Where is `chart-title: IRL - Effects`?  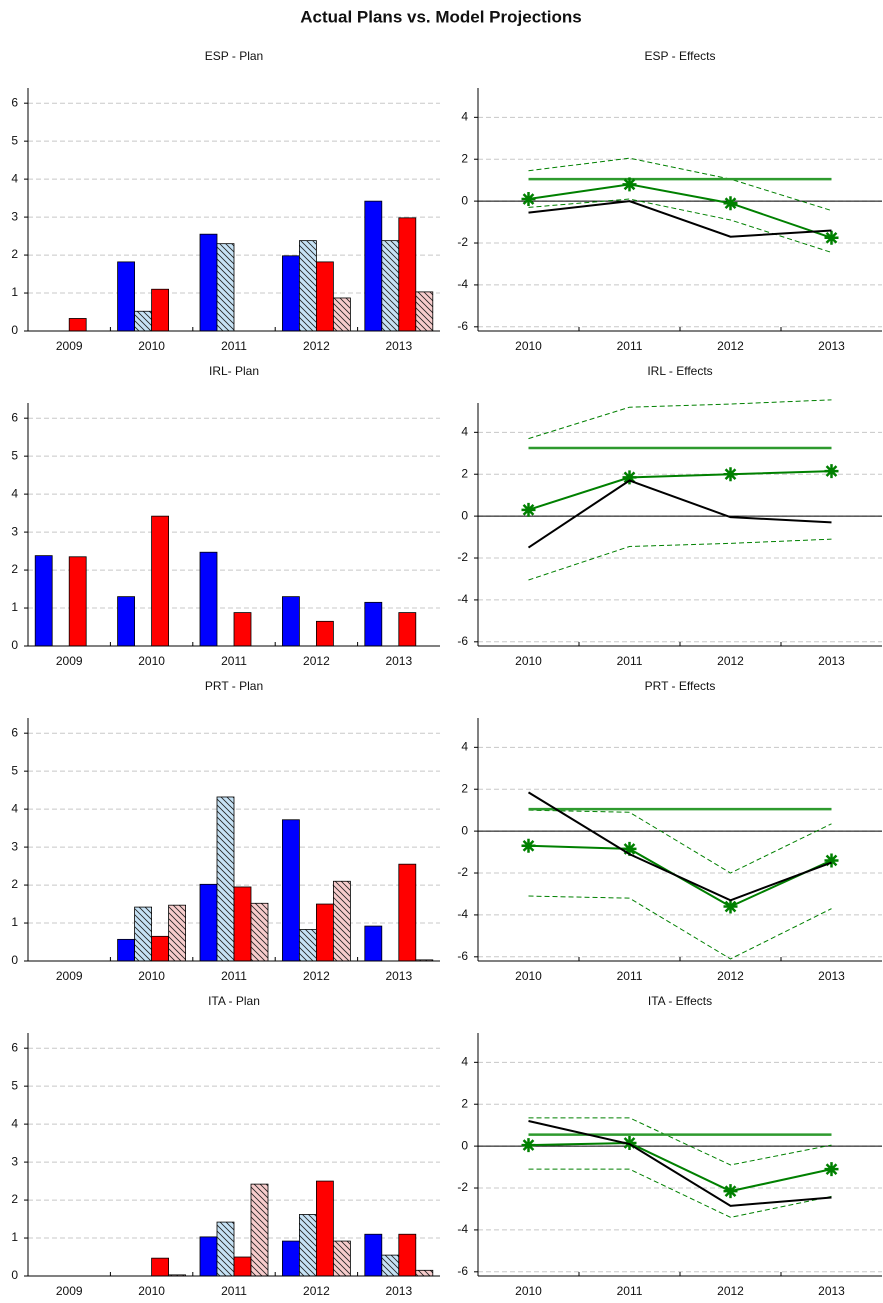 chart-title: IRL - Effects is located at coordinates (679, 371).